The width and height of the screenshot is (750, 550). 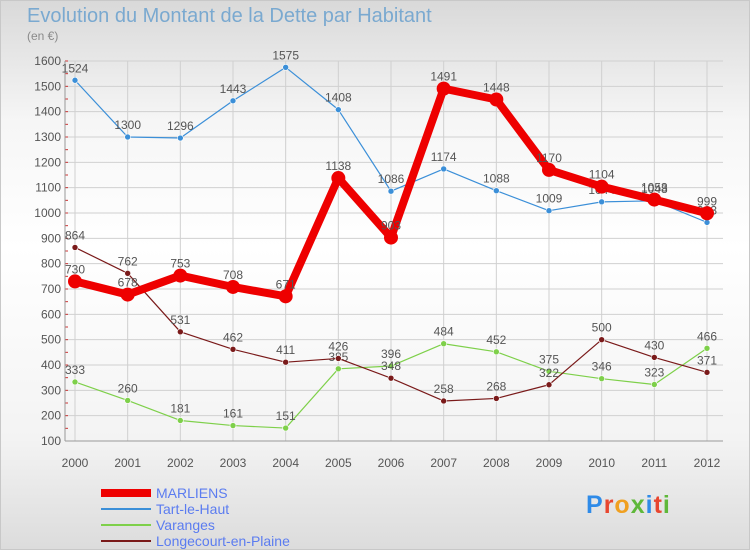 What do you see at coordinates (180, 264) in the screenshot?
I see `data-label-marliens: 753` at bounding box center [180, 264].